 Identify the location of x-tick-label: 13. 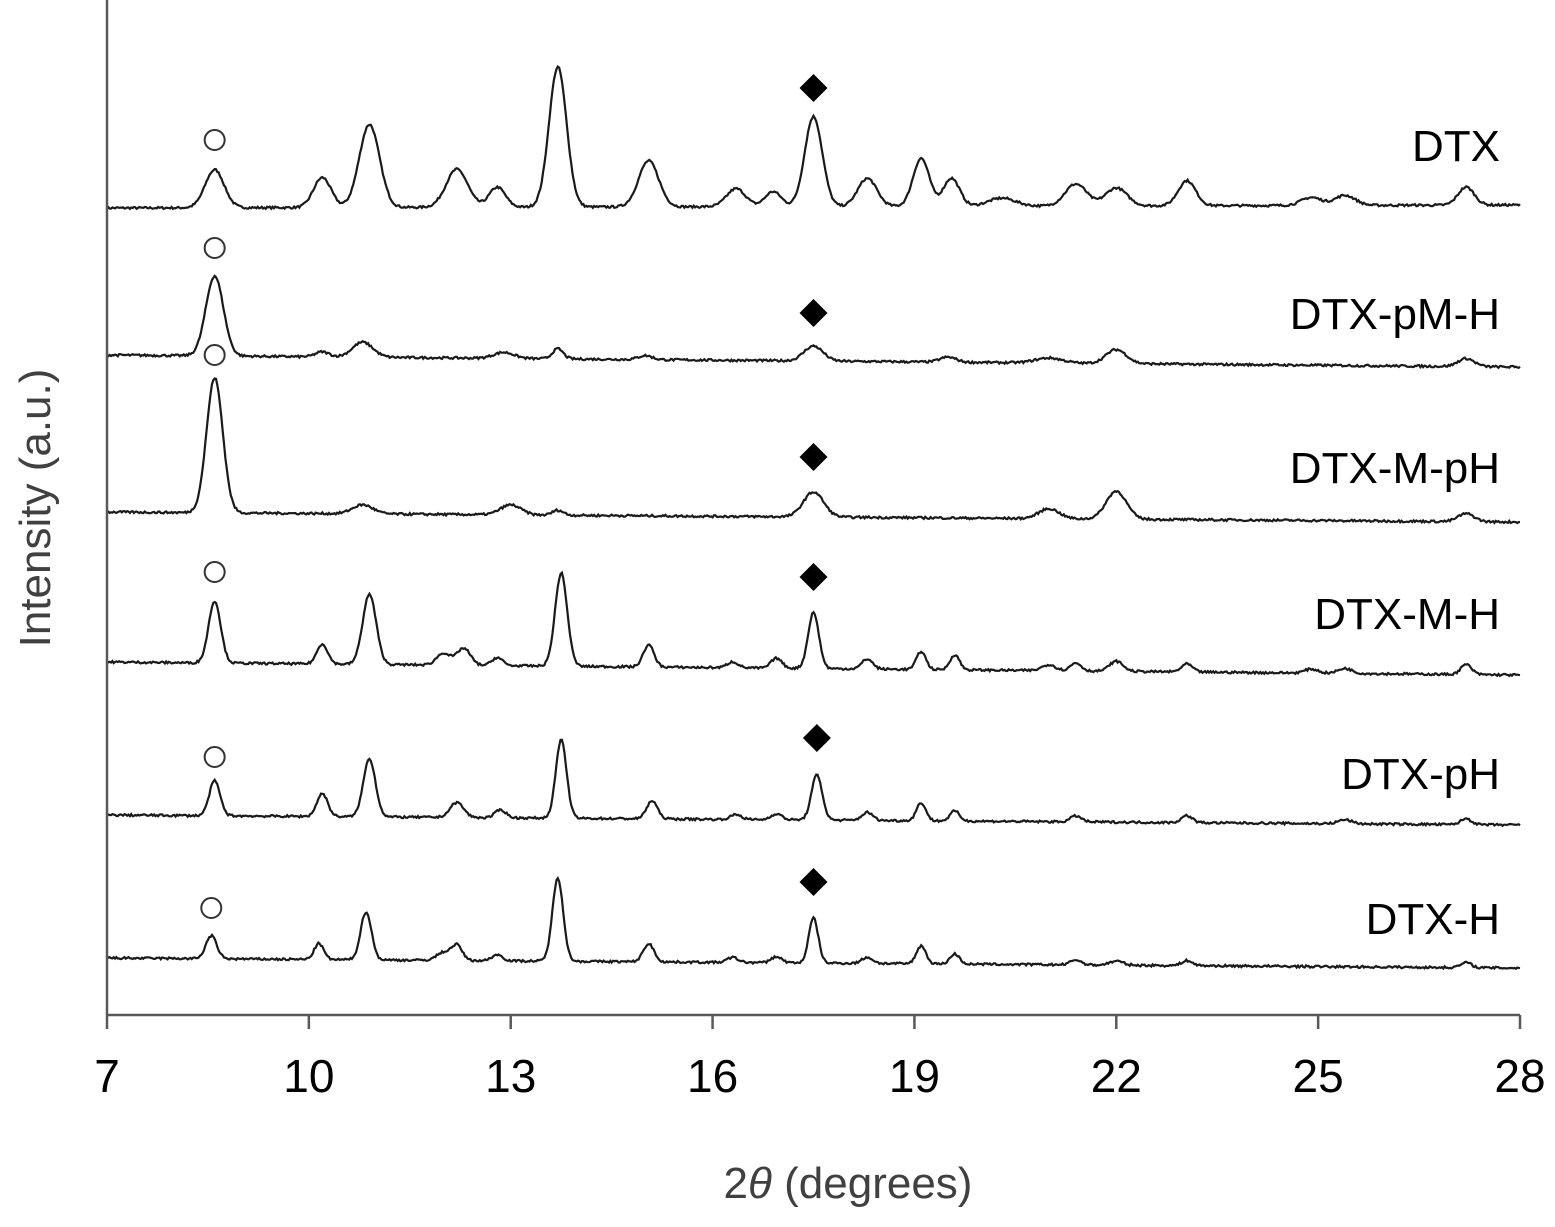
(510, 1076).